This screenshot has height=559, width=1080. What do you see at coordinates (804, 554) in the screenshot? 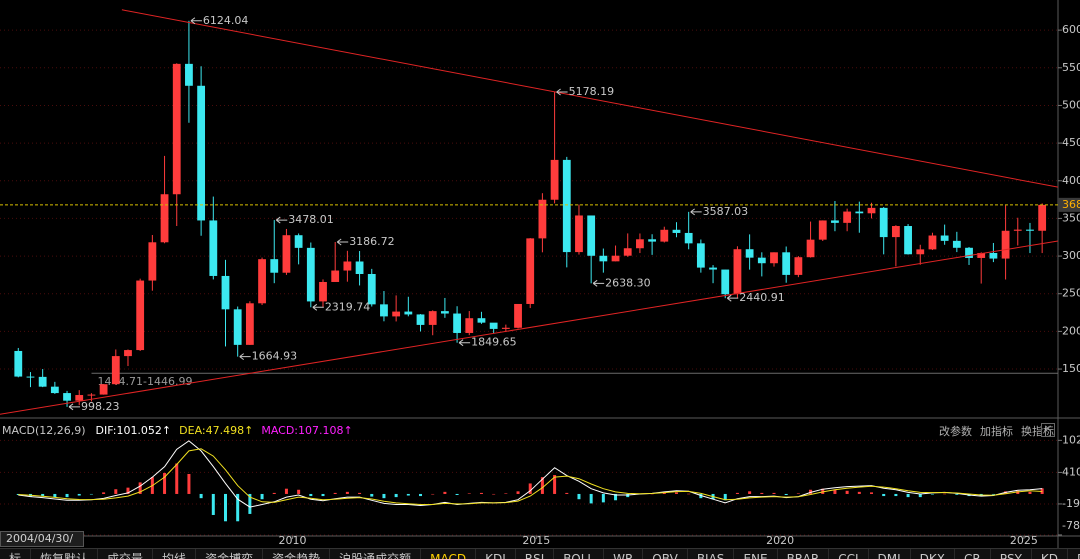
I see `indicator-tab: BRAR` at bounding box center [804, 554].